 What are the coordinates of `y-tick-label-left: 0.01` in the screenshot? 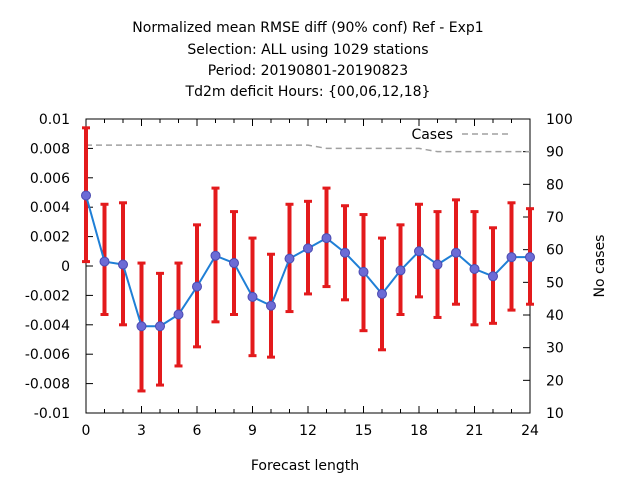 It's located at (54, 120).